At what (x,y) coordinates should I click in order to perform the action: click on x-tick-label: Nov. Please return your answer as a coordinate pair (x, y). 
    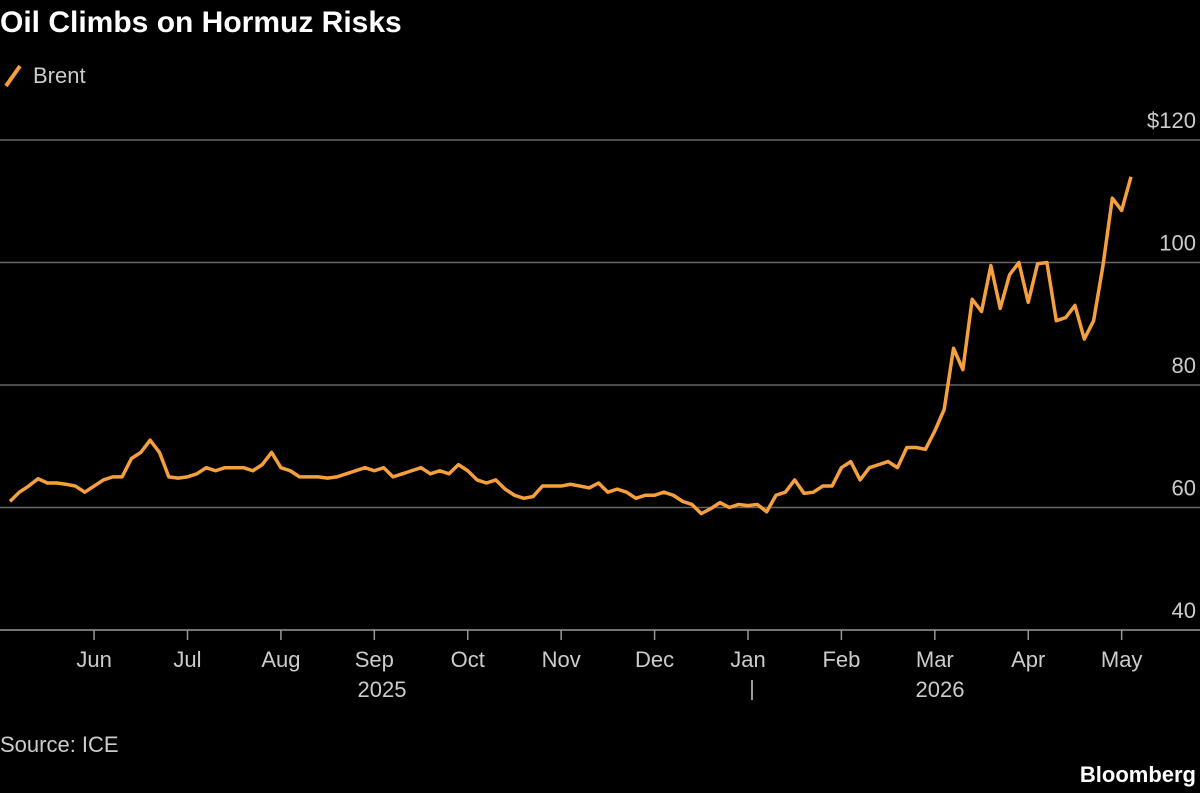
    Looking at the image, I should click on (561, 659).